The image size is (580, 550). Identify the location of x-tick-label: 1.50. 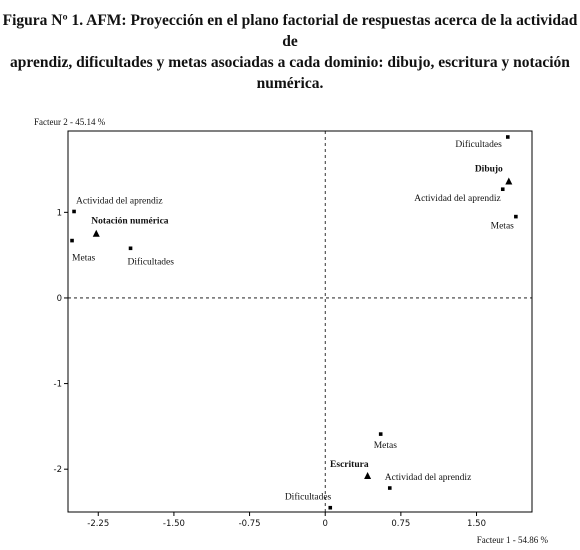
(476, 524).